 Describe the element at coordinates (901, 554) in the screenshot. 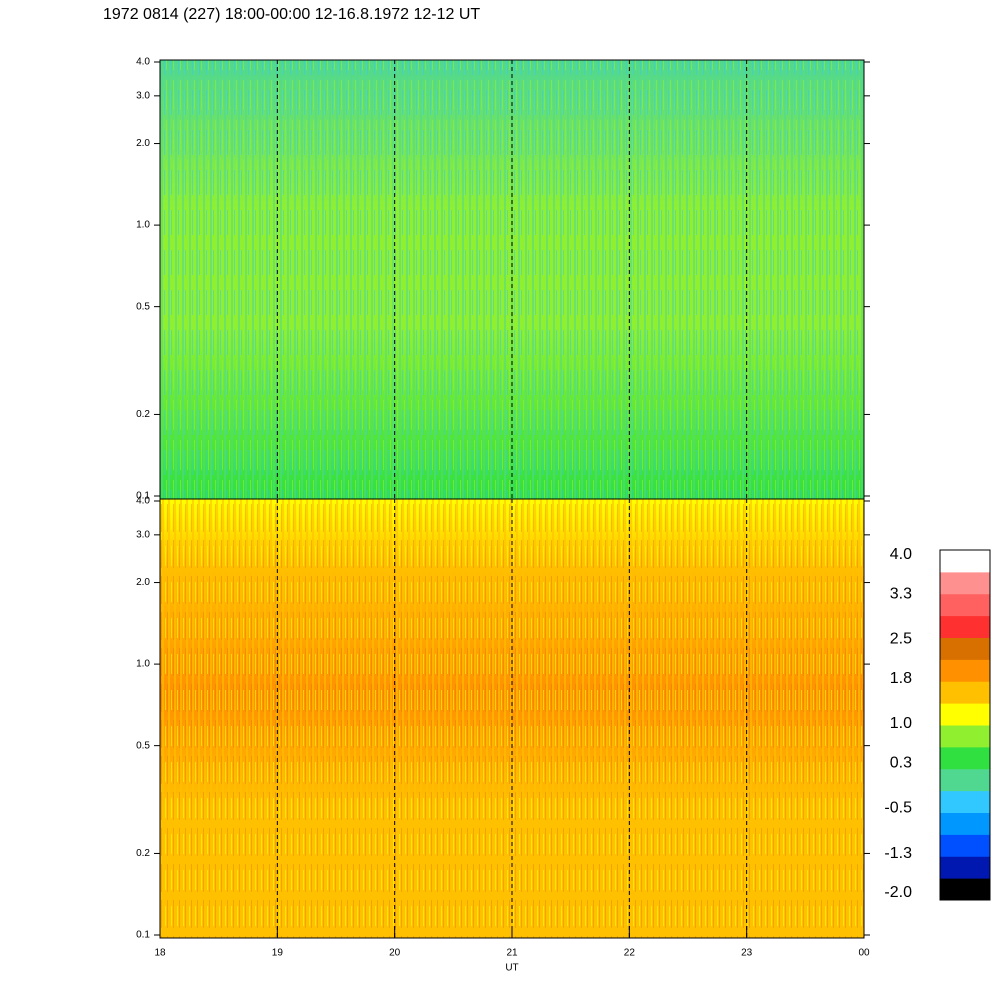

I see `colorbar-label: 4.0` at that location.